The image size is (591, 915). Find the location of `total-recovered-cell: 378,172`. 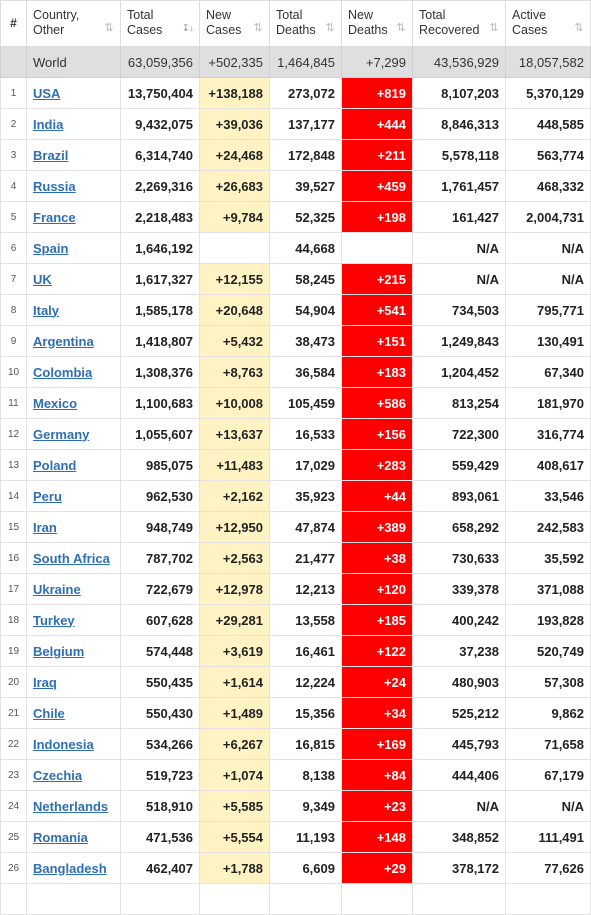

total-recovered-cell: 378,172 is located at coordinates (459, 868).